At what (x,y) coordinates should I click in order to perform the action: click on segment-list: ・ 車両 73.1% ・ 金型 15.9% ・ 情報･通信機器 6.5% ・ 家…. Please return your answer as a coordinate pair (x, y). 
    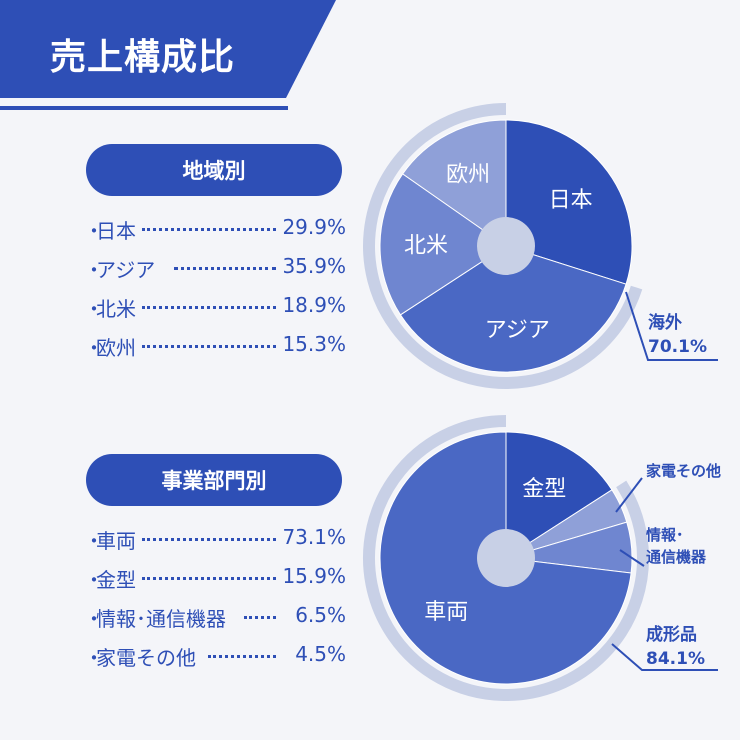
    Looking at the image, I should click on (215, 596).